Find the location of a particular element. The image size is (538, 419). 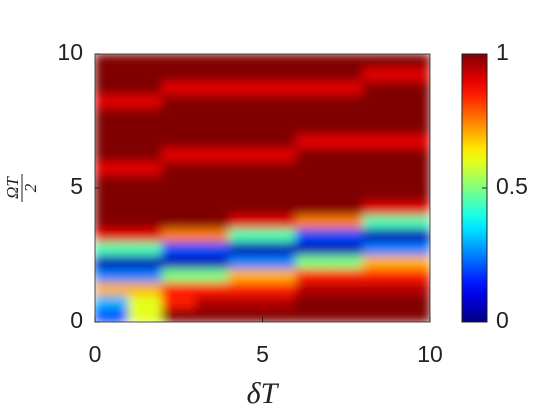

colorbar-tick-label: 0.5 is located at coordinates (512, 186).